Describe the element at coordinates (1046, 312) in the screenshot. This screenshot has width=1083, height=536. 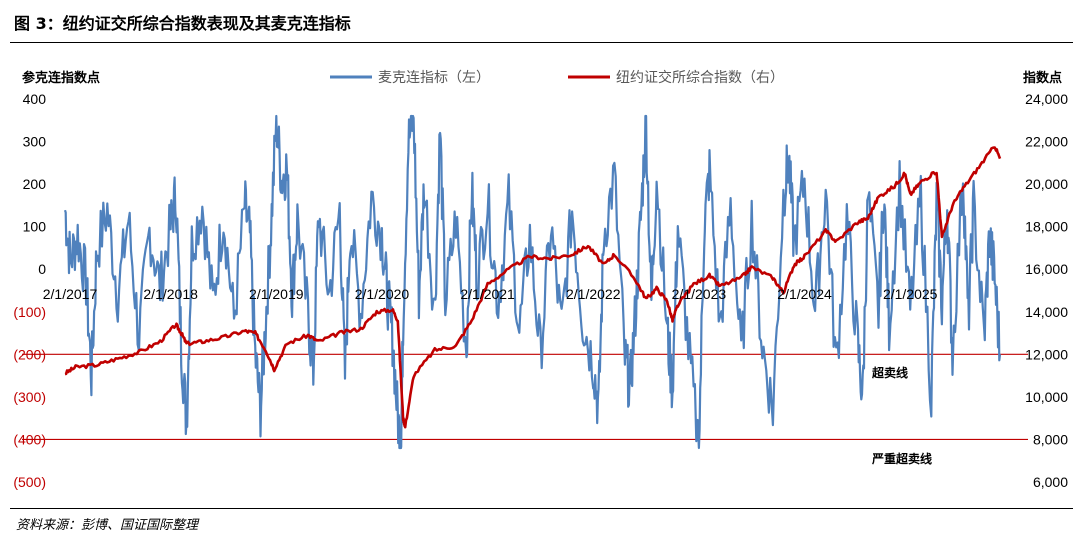
I see `right-tick-label: 14,000` at that location.